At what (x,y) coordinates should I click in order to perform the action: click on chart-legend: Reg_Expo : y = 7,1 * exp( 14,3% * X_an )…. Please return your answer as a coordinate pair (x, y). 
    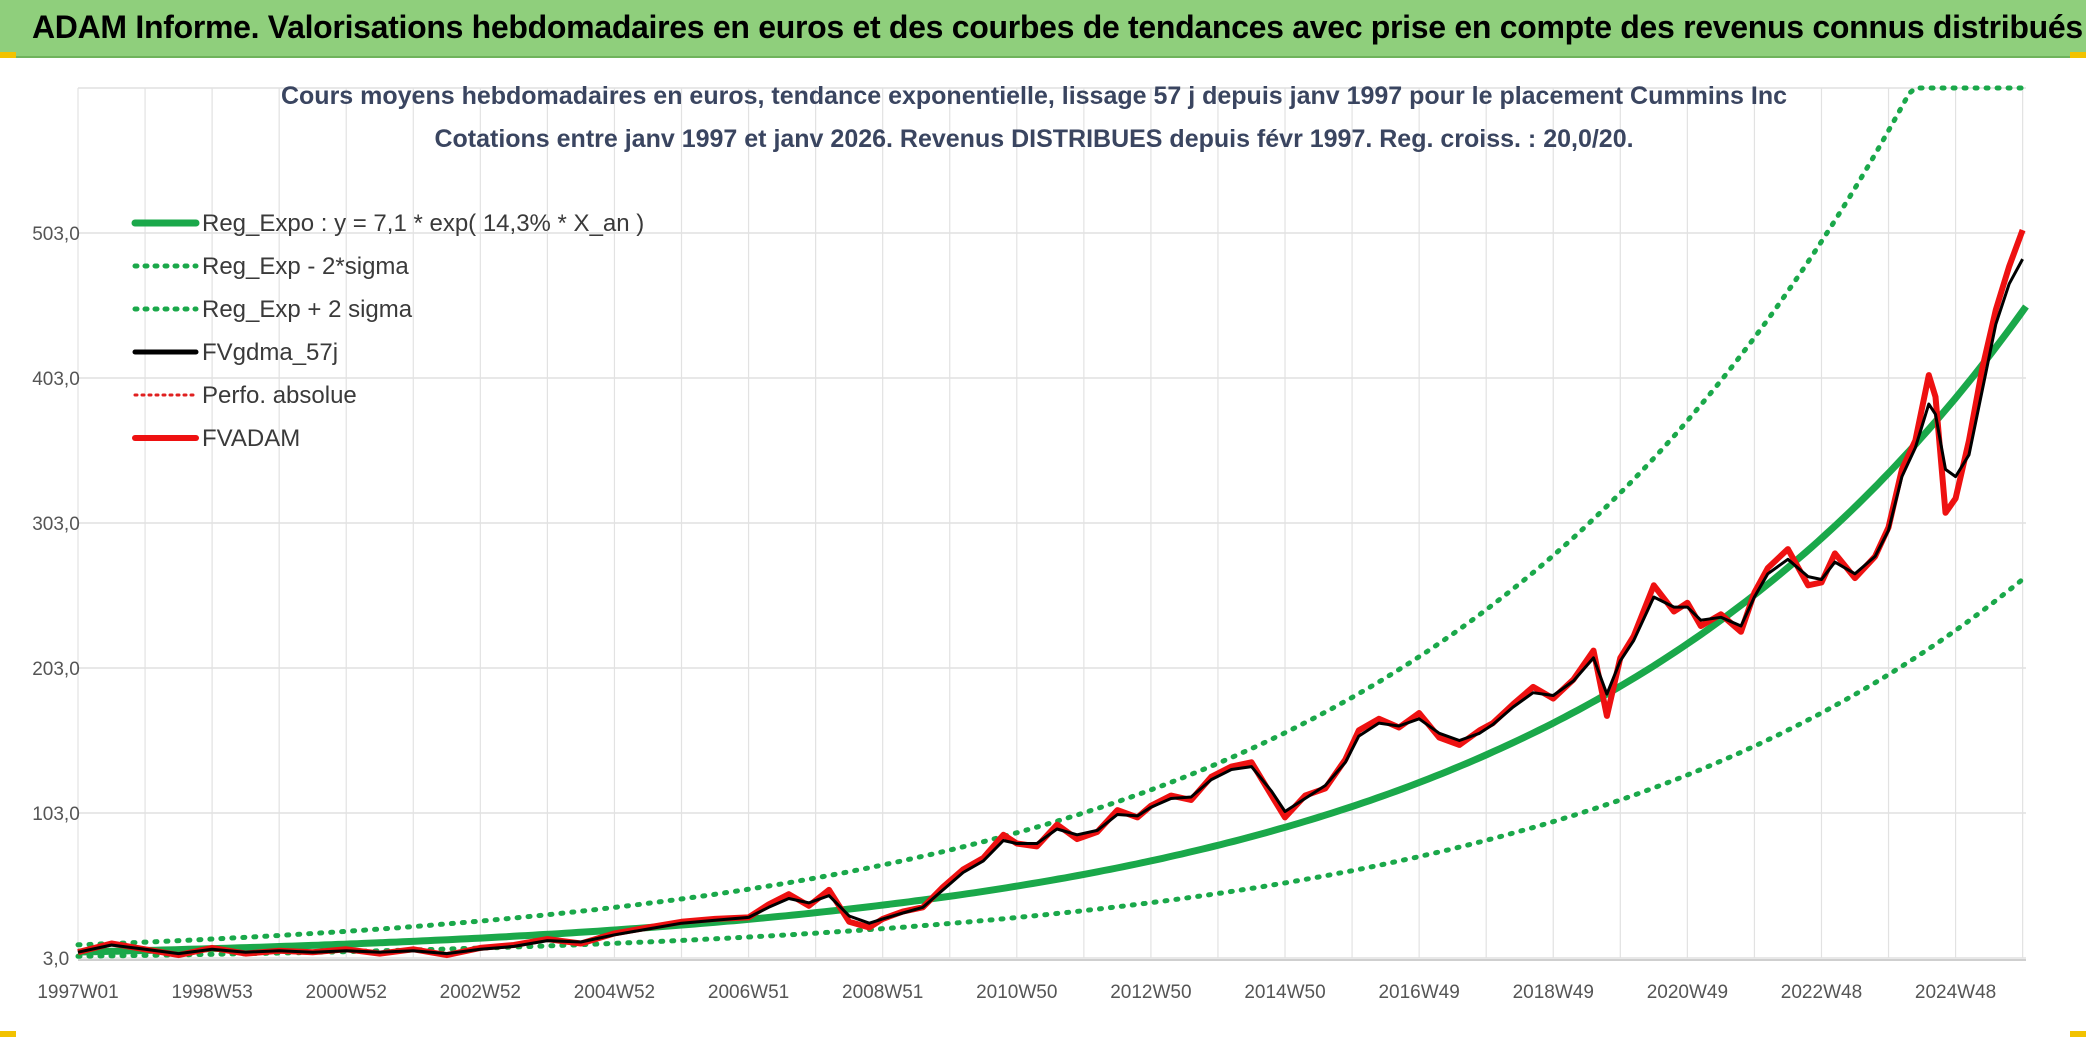
    Looking at the image, I should click on (387, 331).